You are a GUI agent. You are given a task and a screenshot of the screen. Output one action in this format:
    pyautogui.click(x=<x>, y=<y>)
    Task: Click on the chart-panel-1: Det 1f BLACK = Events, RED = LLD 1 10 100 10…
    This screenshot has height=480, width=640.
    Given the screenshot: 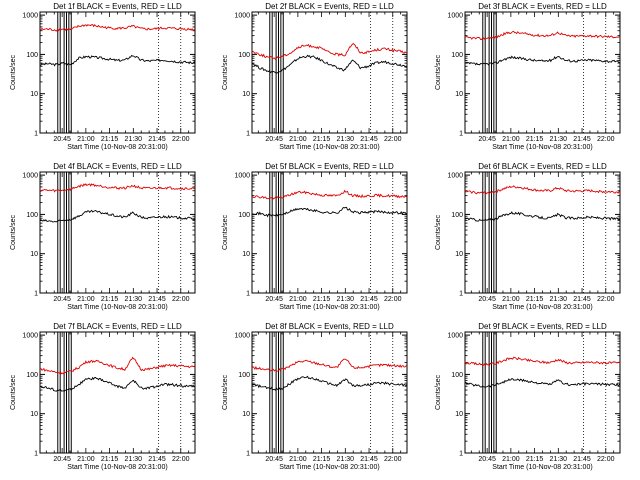 What is the action you would take?
    pyautogui.click(x=103, y=76)
    